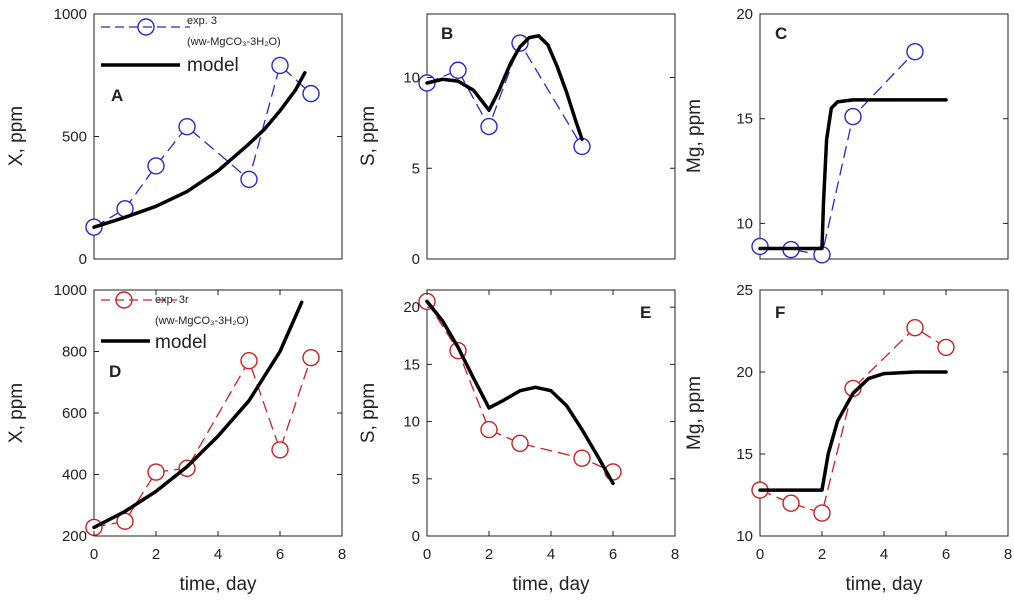  I want to click on x-tick-label-f: 6, so click(946, 554).